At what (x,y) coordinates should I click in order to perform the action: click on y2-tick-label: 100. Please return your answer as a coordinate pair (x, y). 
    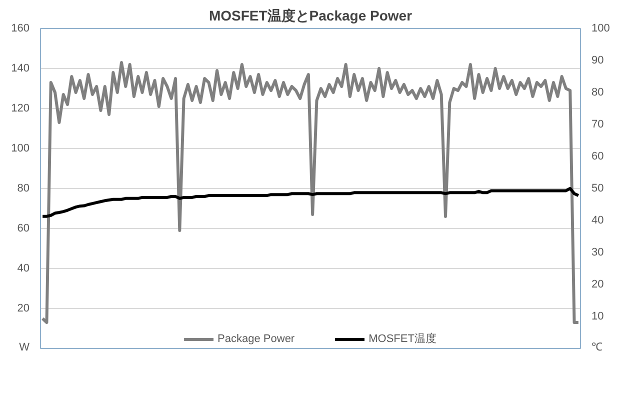
    Looking at the image, I should click on (601, 28).